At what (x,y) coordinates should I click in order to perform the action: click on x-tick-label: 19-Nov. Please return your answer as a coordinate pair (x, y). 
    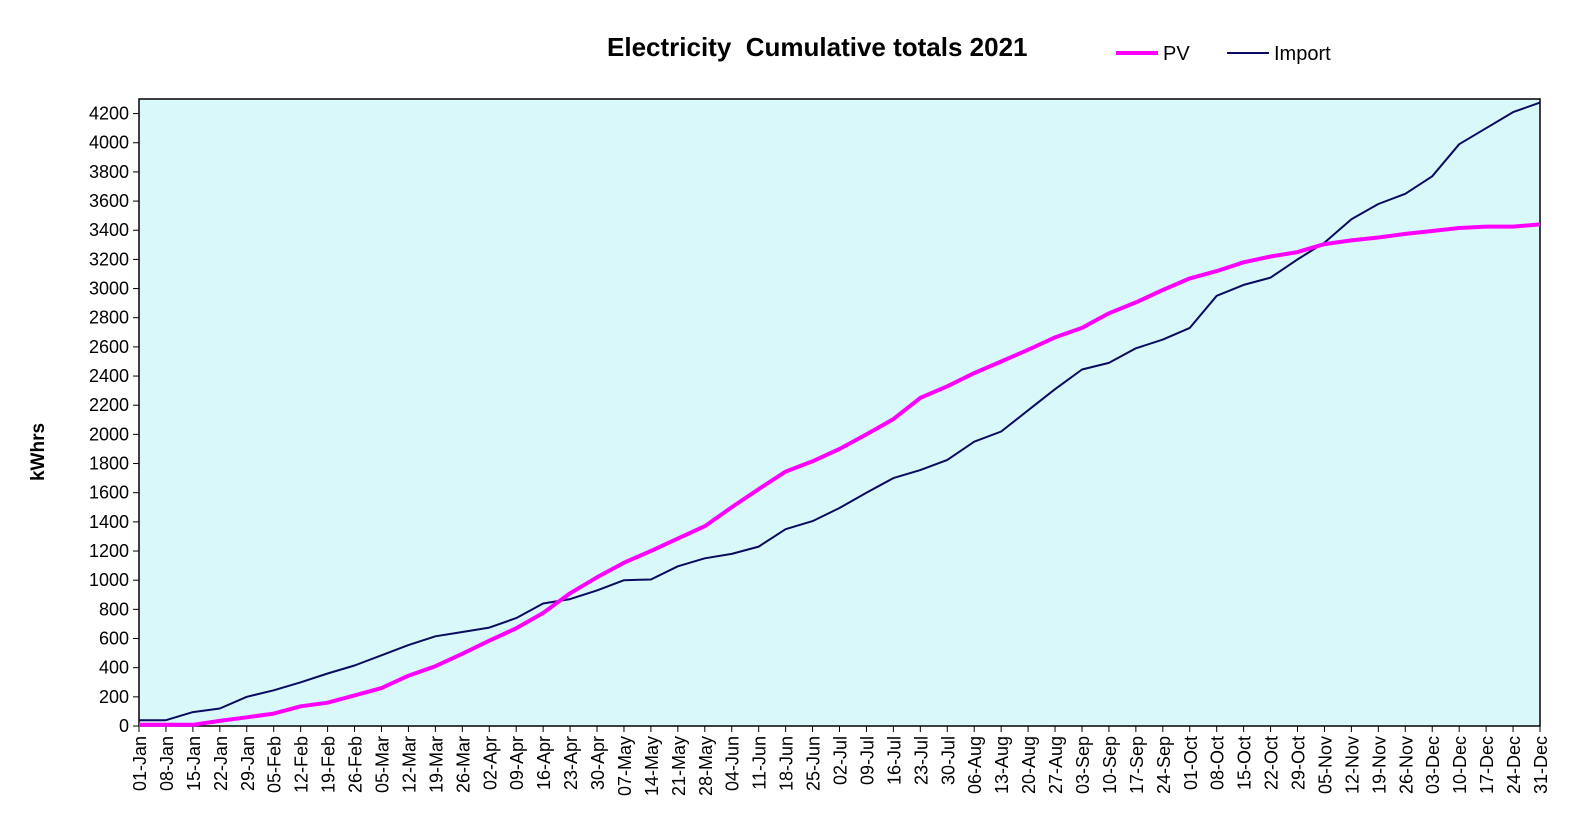
    Looking at the image, I should click on (1379, 765).